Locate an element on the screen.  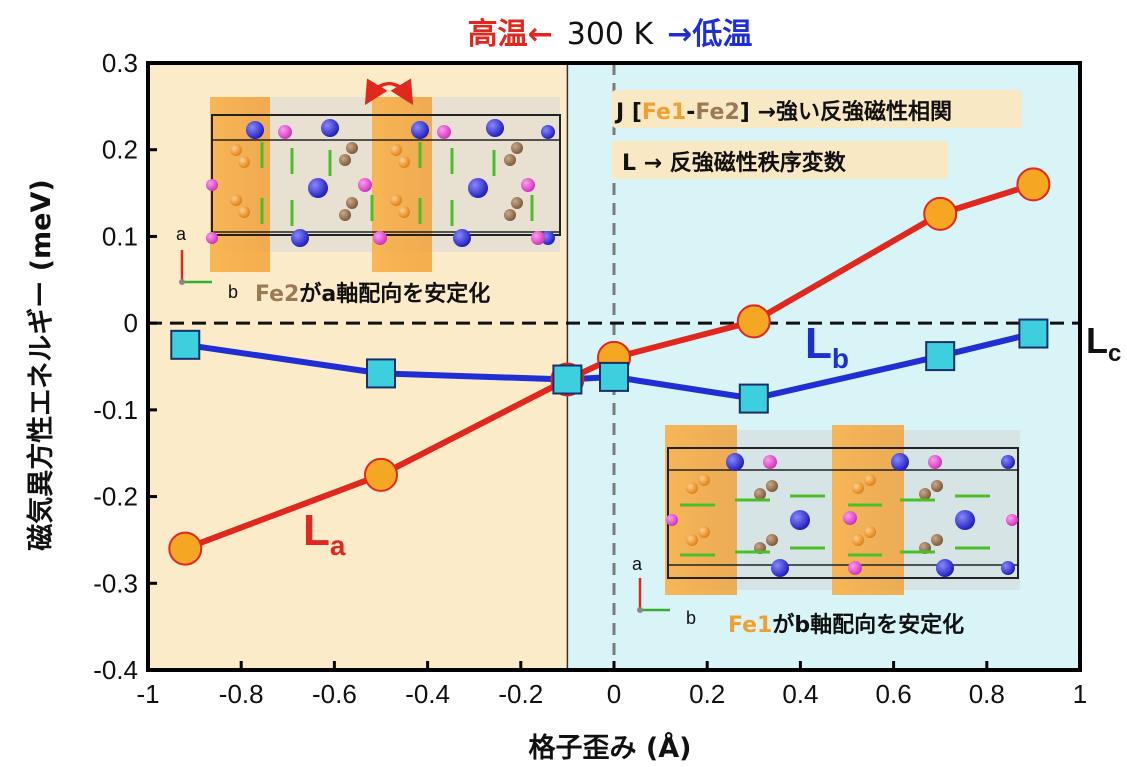
right-inset-caption: Fe1がb軸配向を安定化 is located at coordinates (846, 625).